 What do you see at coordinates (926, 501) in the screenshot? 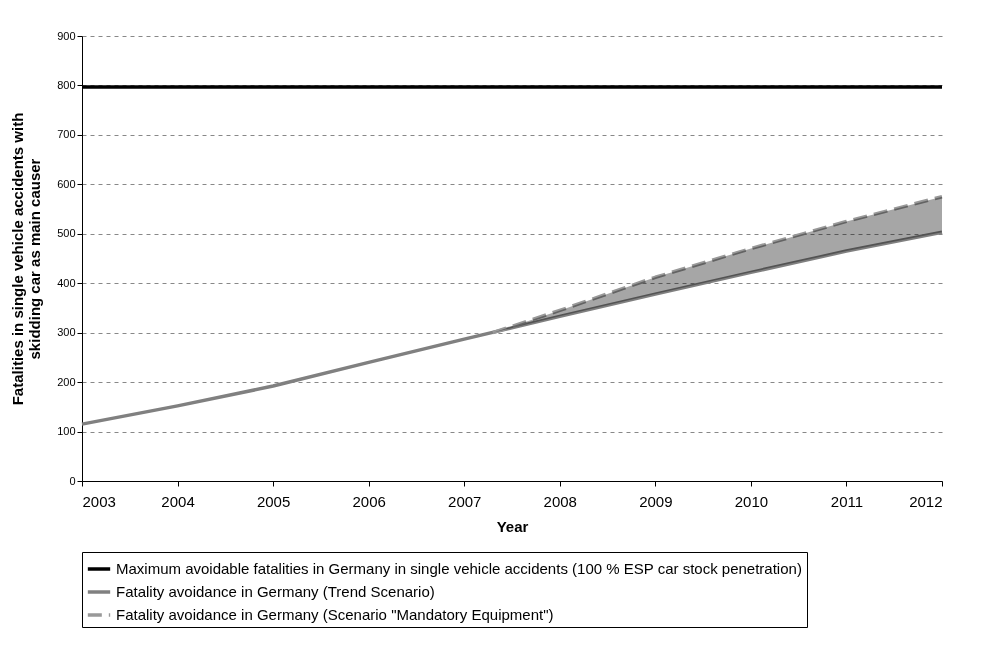
I see `x-tick-label: 2012` at bounding box center [926, 501].